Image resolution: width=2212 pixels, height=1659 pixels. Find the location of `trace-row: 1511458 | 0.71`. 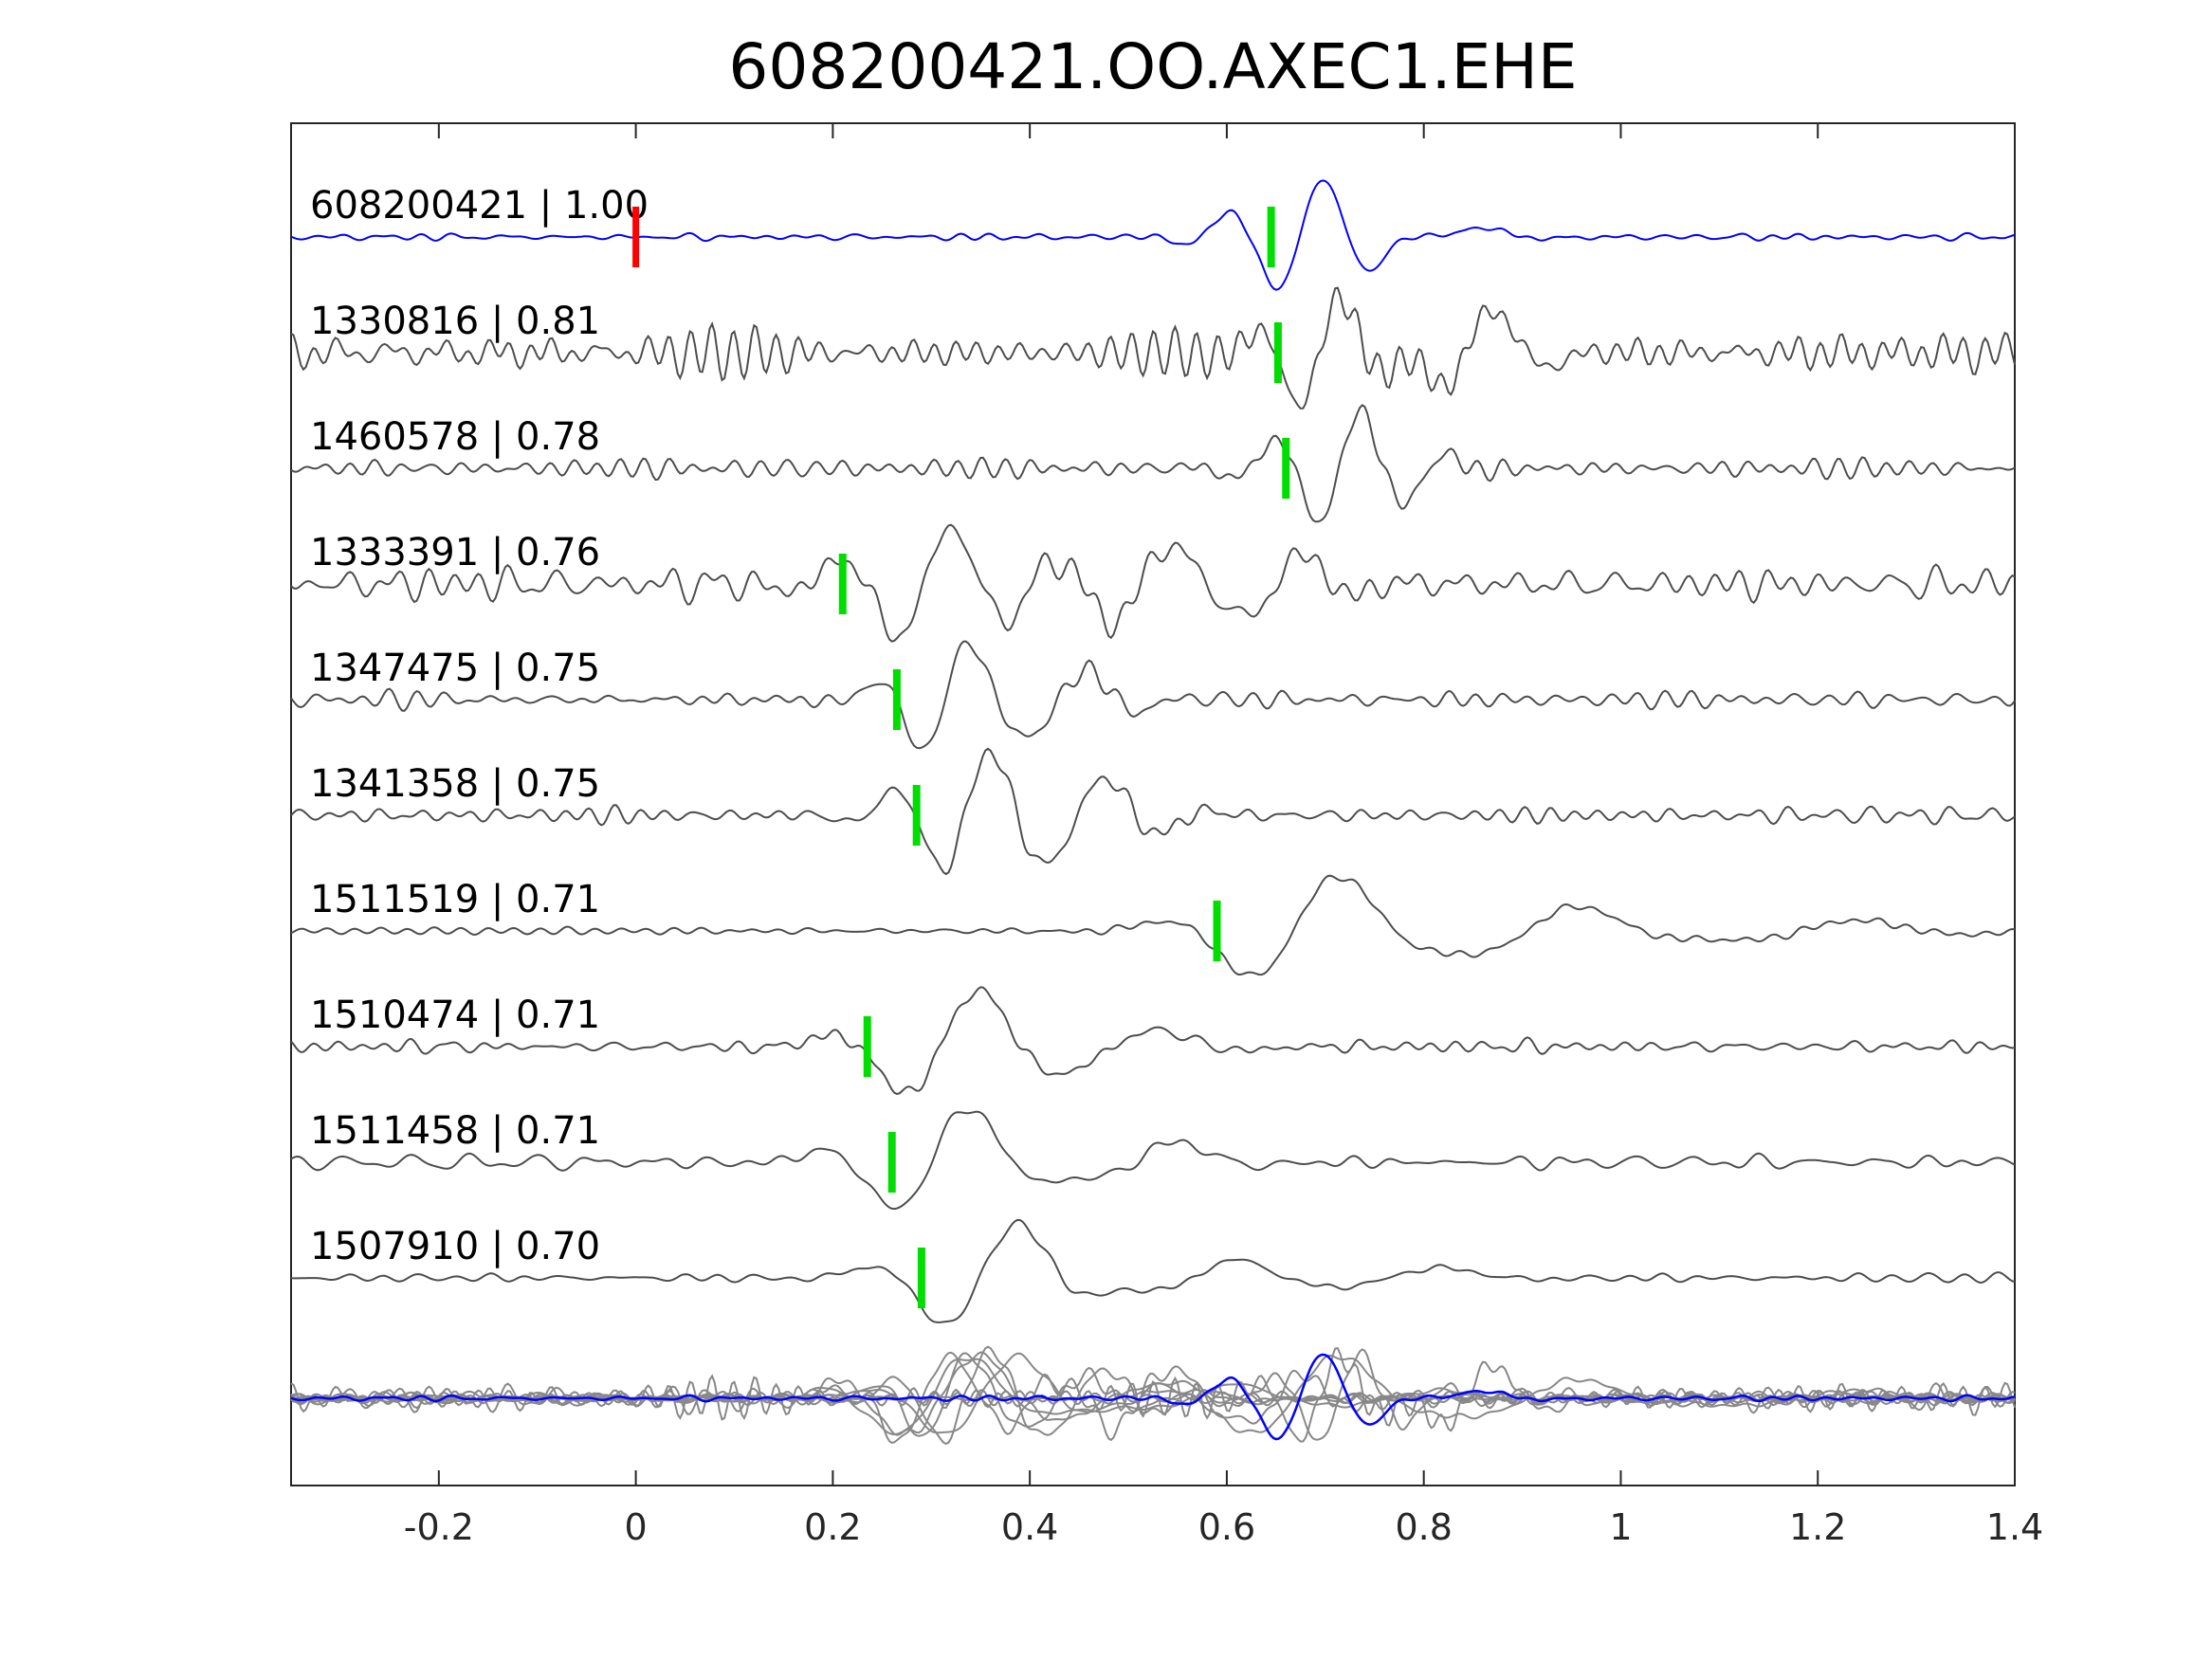

trace-row: 1511458 | 0.71 is located at coordinates (1153, 1160).